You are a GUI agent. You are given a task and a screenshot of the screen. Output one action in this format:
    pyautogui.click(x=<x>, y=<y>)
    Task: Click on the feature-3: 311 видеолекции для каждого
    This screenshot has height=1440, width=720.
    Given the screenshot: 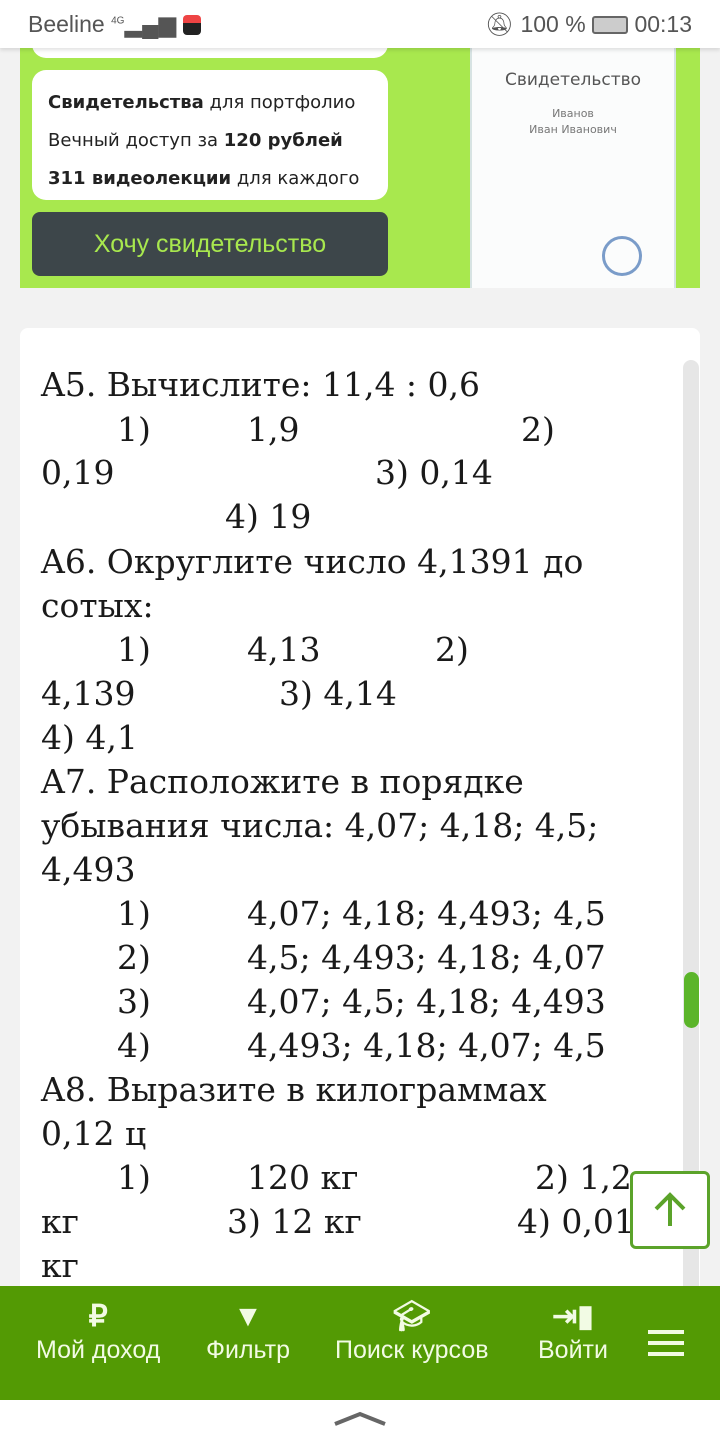 What is the action you would take?
    pyautogui.click(x=204, y=178)
    